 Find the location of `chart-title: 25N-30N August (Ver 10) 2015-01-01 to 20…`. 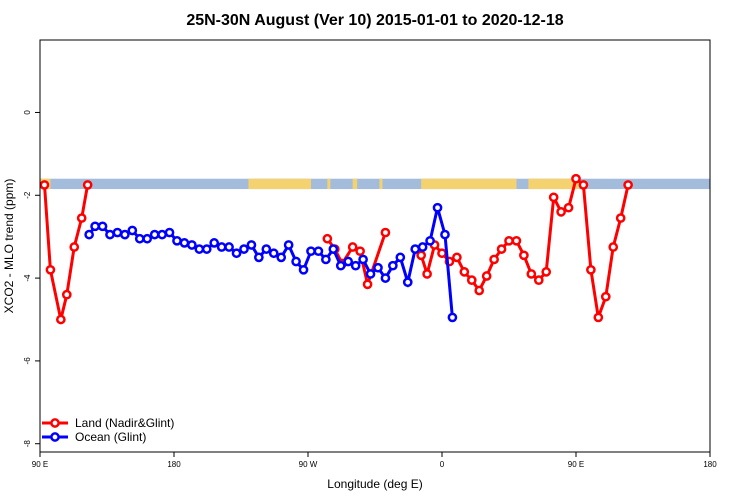

chart-title: 25N-30N August (Ver 10) 2015-01-01 to 20… is located at coordinates (374, 20).